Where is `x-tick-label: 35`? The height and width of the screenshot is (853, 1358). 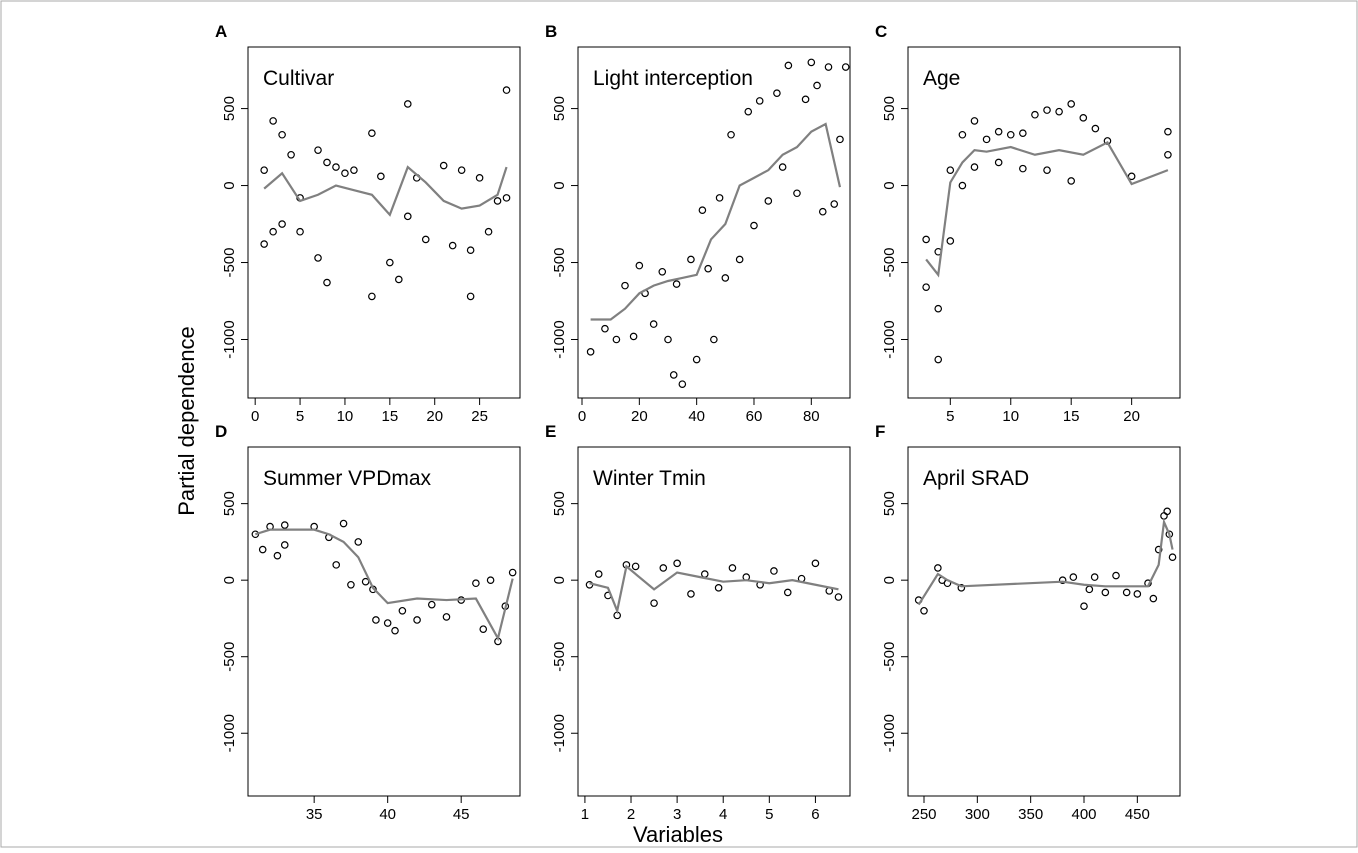
x-tick-label: 35 is located at coordinates (314, 814).